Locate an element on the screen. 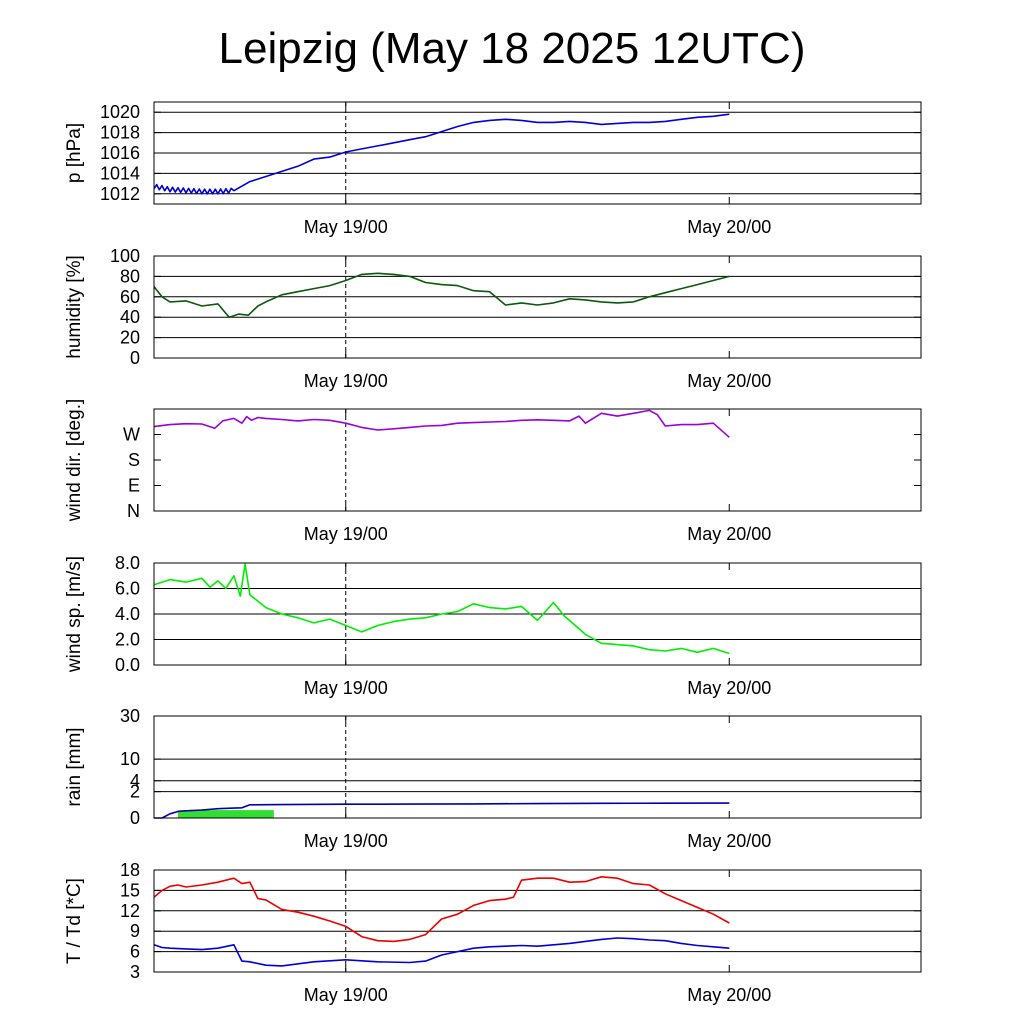 The width and height of the screenshot is (1024, 1024). y-axis-label: p [hPa] is located at coordinates (74, 153).